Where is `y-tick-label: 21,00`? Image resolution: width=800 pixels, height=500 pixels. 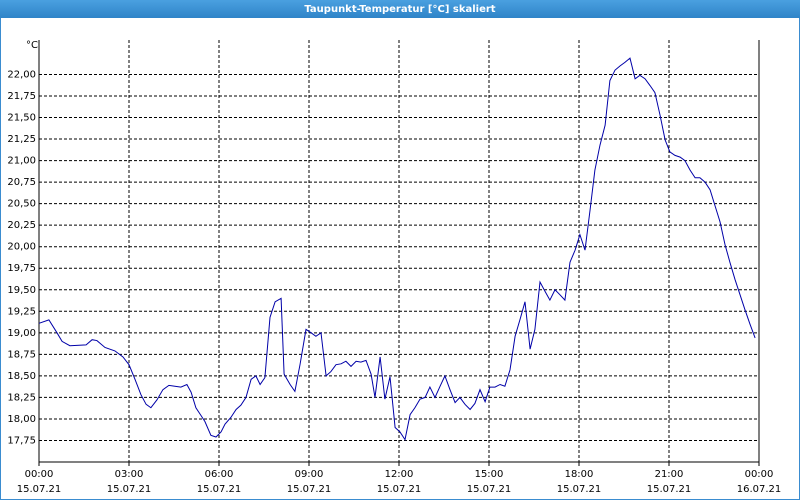
y-tick-label: 21,00 is located at coordinates (21, 161).